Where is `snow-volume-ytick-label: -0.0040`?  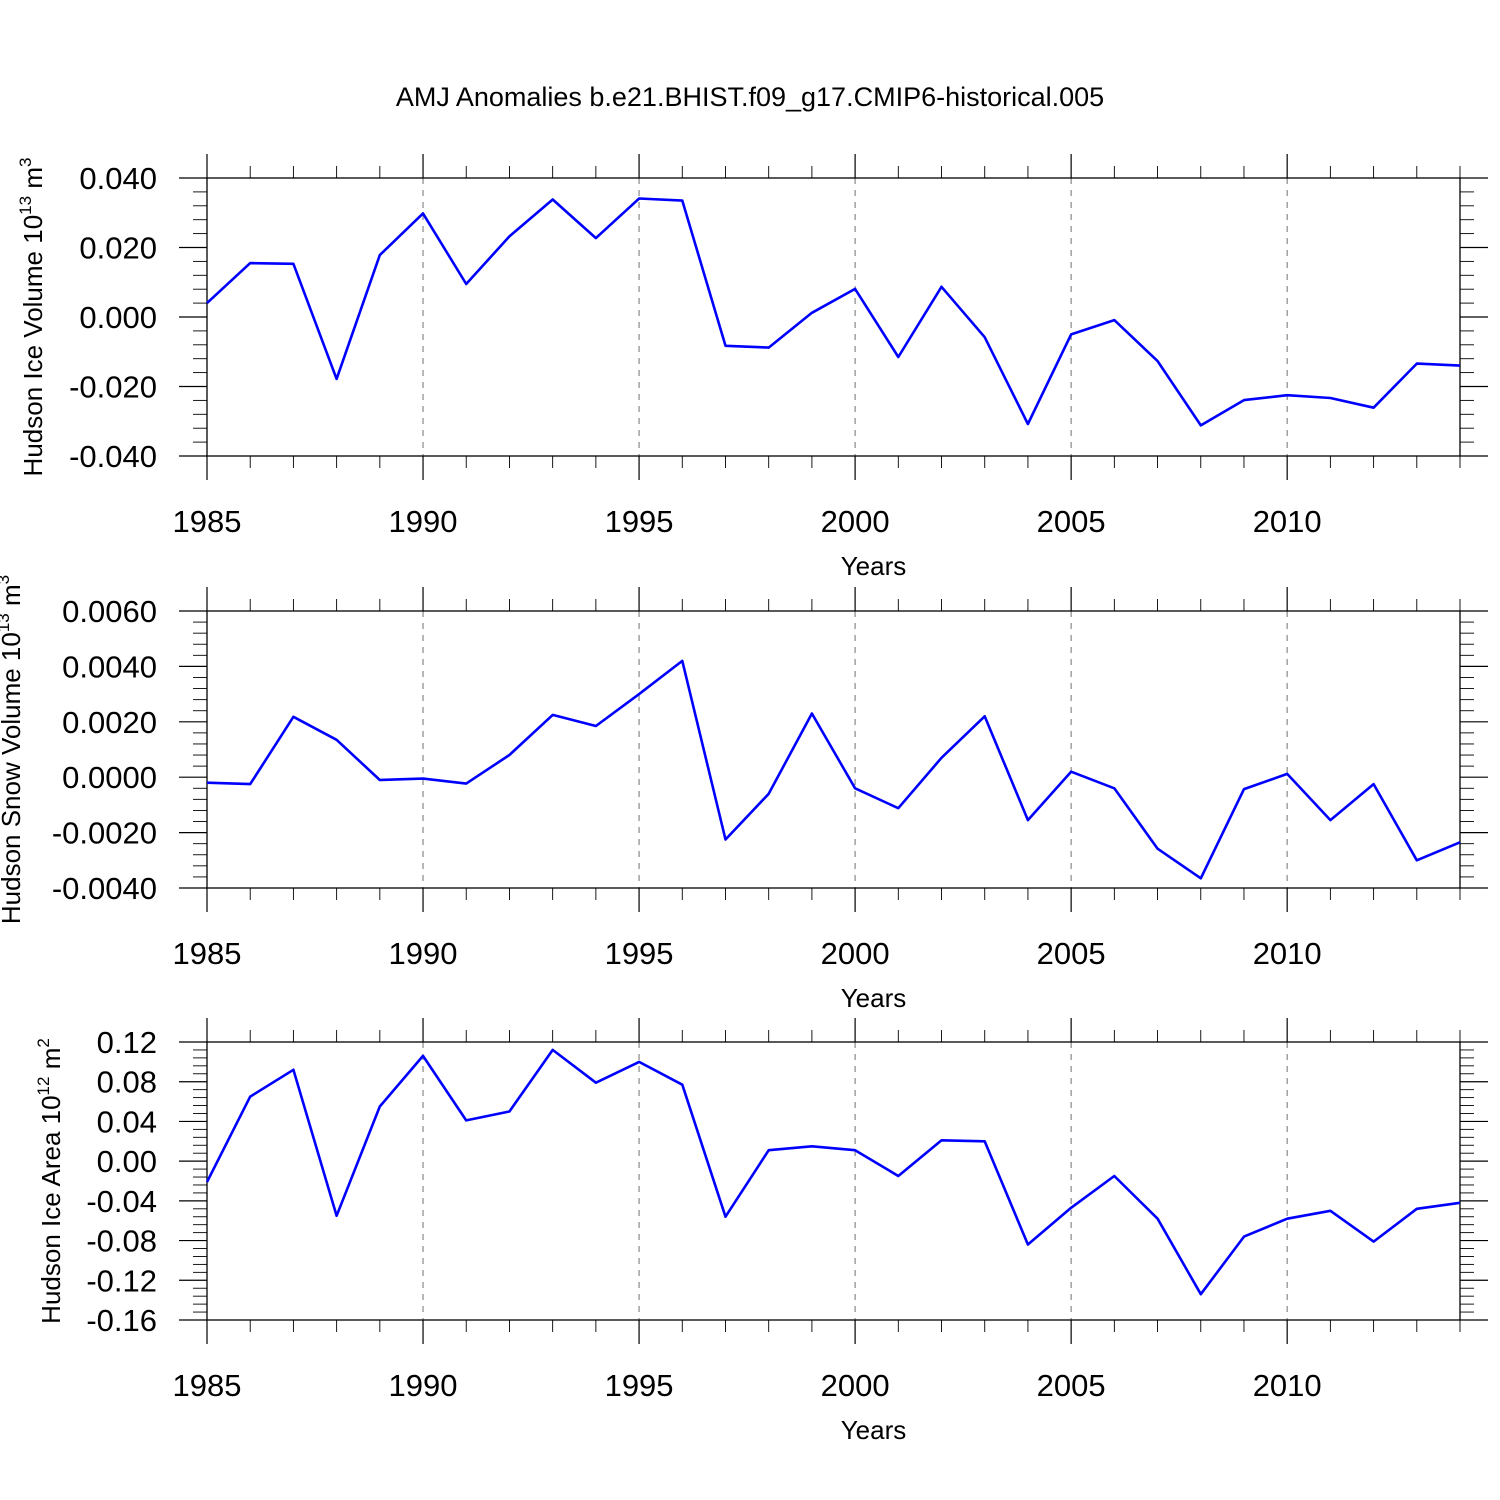 snow-volume-ytick-label: -0.0040 is located at coordinates (104, 888).